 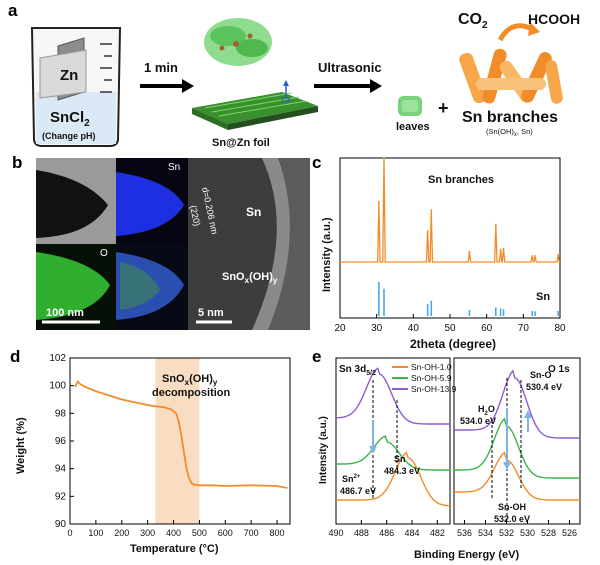 I want to click on chart-d-ytick-label: 90, so click(x=61, y=524).